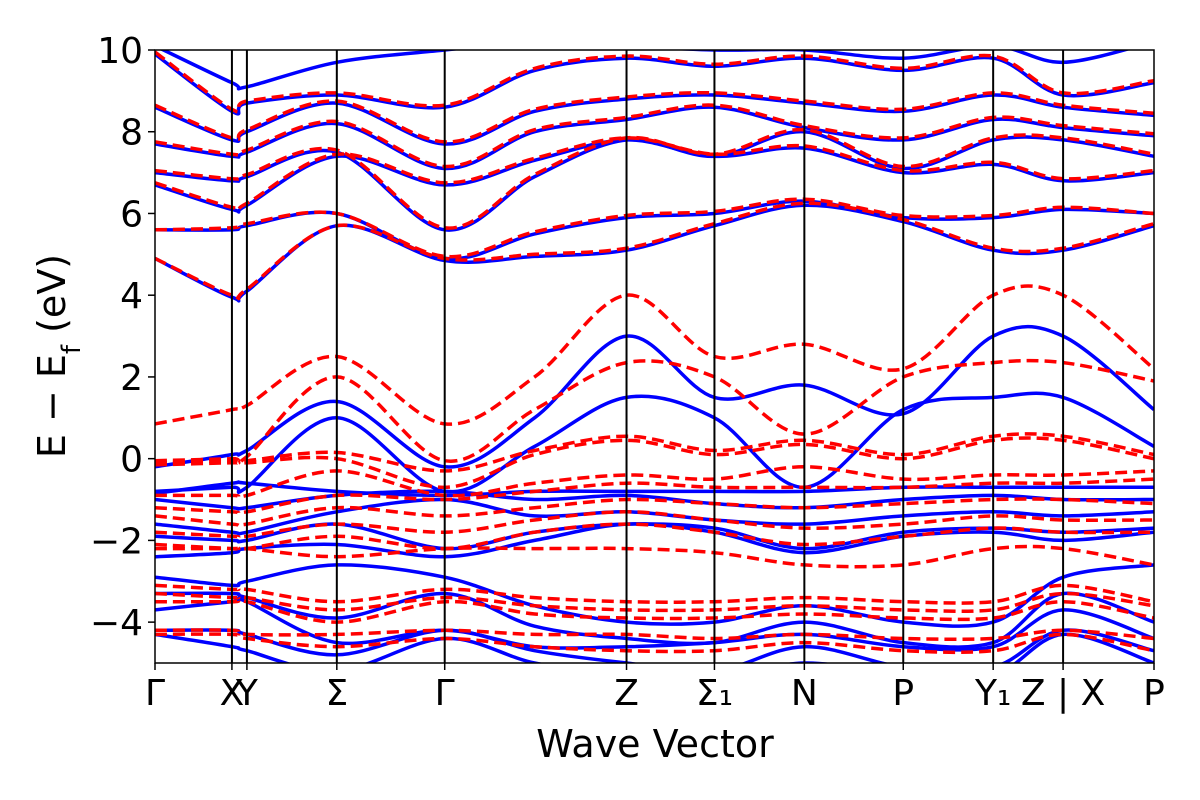  I want to click on x-tick-label-5: Z, so click(626, 693).